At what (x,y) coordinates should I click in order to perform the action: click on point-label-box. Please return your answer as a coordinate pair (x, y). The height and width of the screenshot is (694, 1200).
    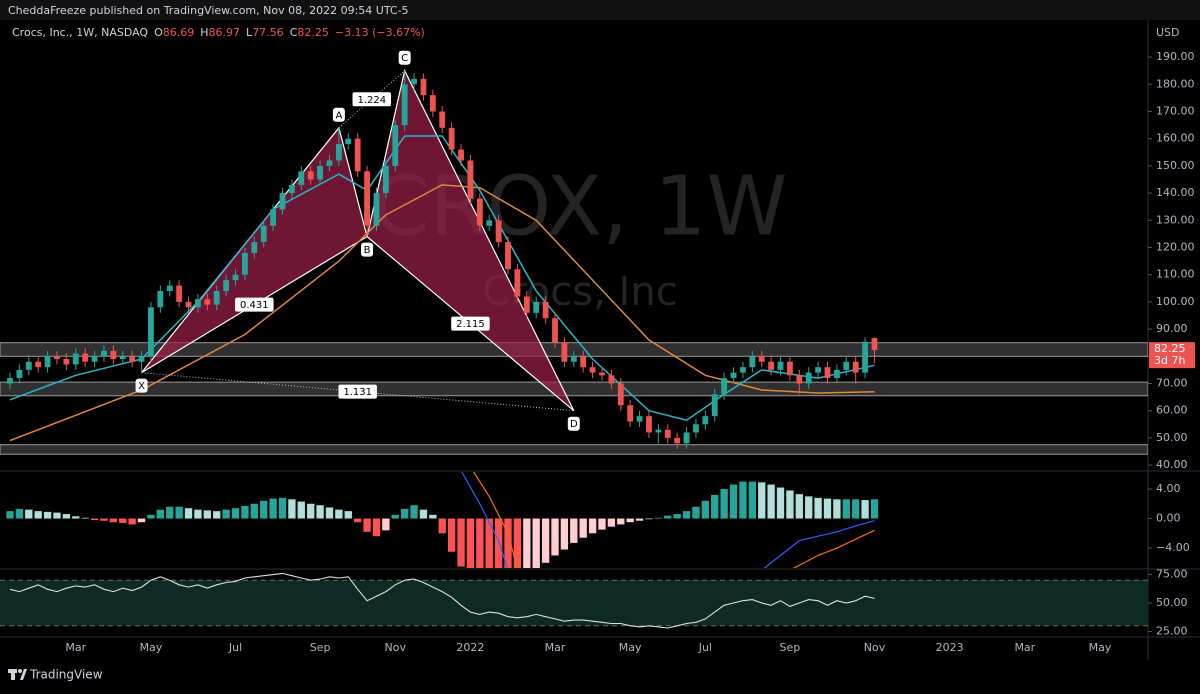
    Looking at the image, I should click on (141, 385).